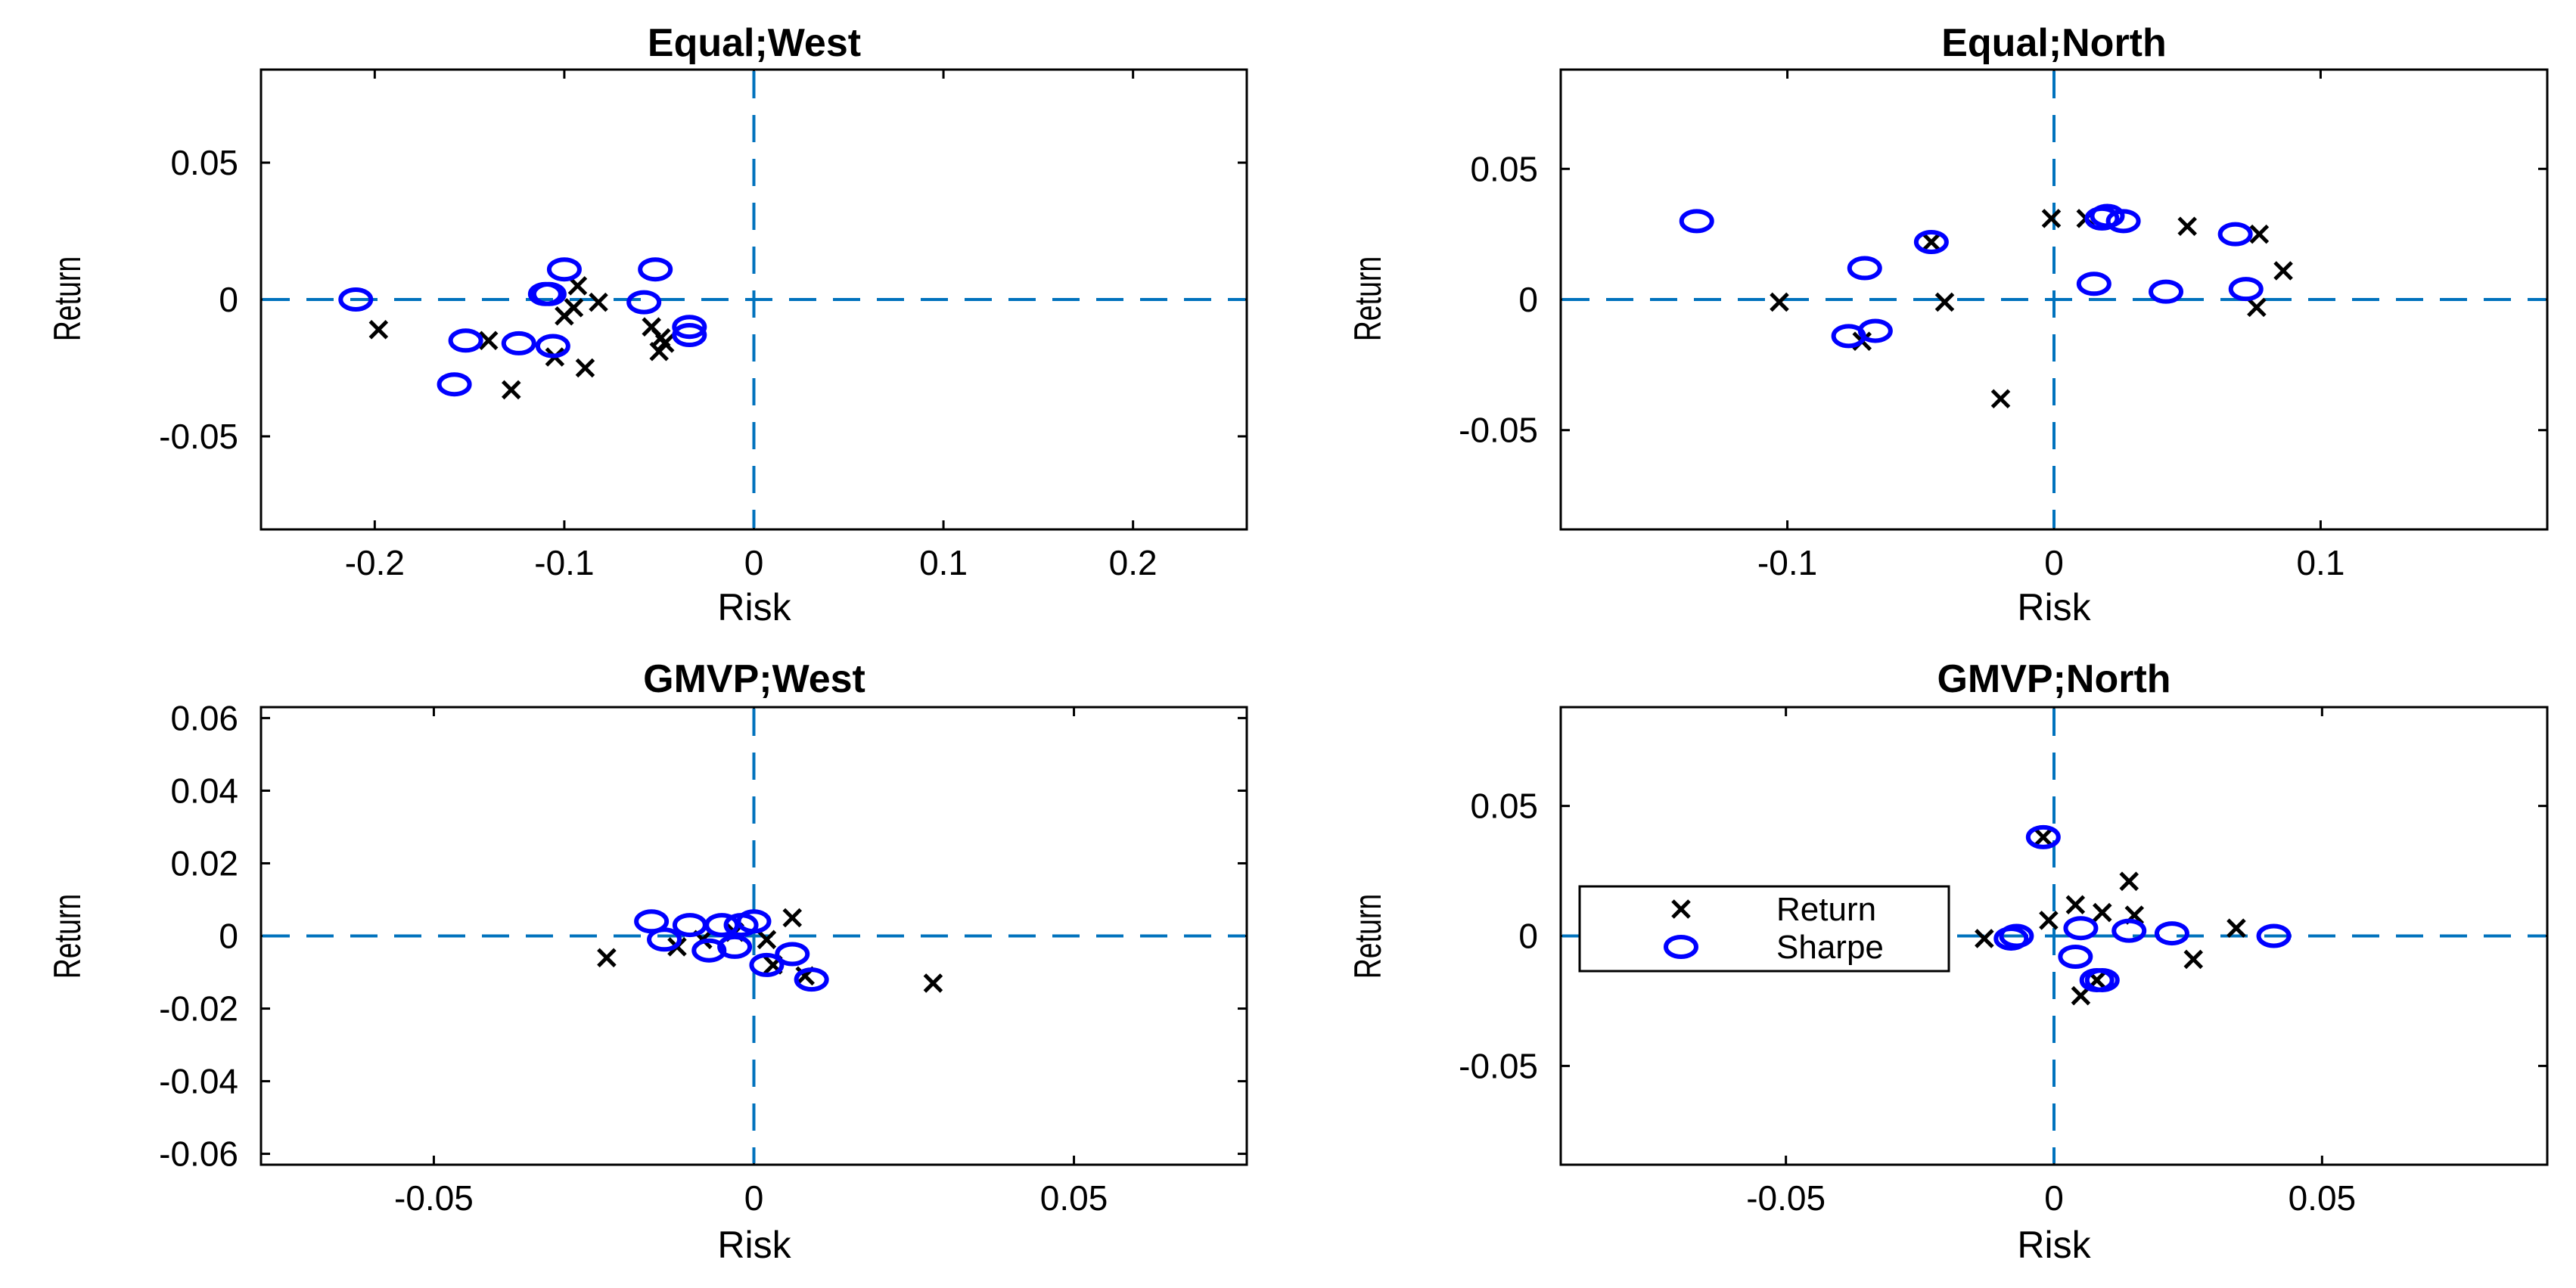  I want to click on x-tick-label: -0.1, so click(1787, 562).